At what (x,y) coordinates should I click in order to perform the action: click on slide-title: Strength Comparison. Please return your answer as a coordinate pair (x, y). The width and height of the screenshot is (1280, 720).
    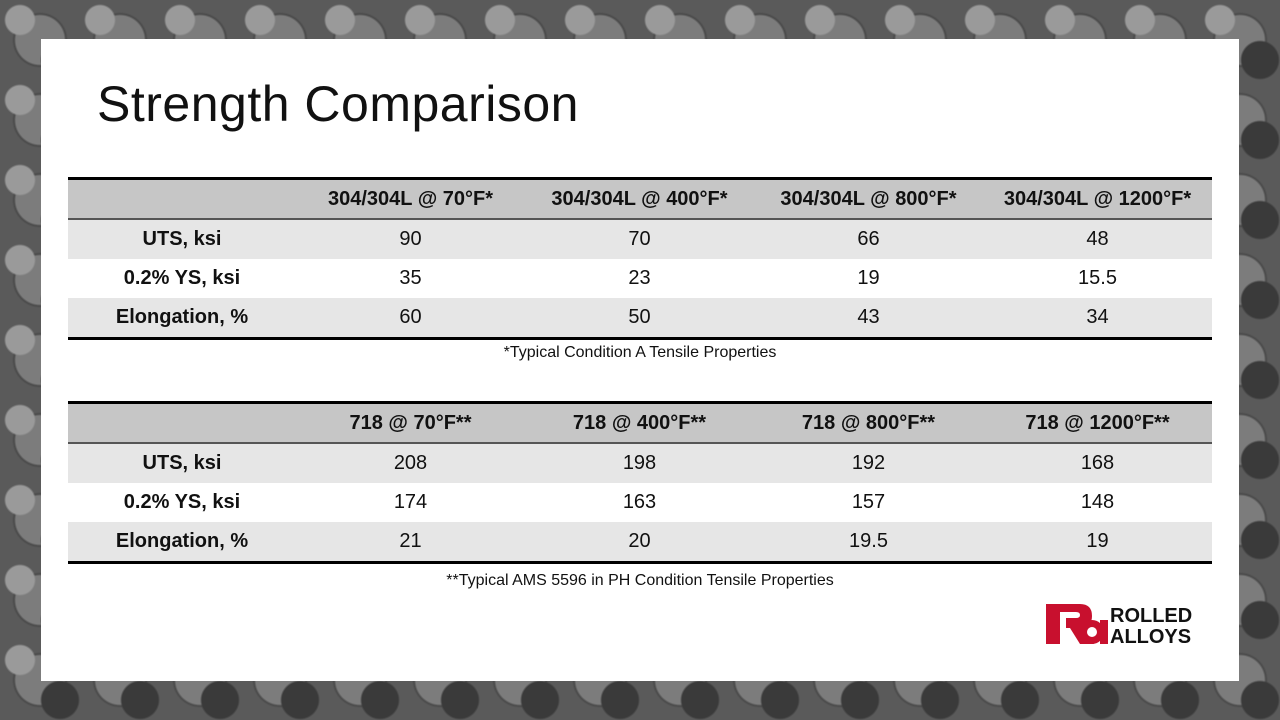
    Looking at the image, I should click on (338, 104).